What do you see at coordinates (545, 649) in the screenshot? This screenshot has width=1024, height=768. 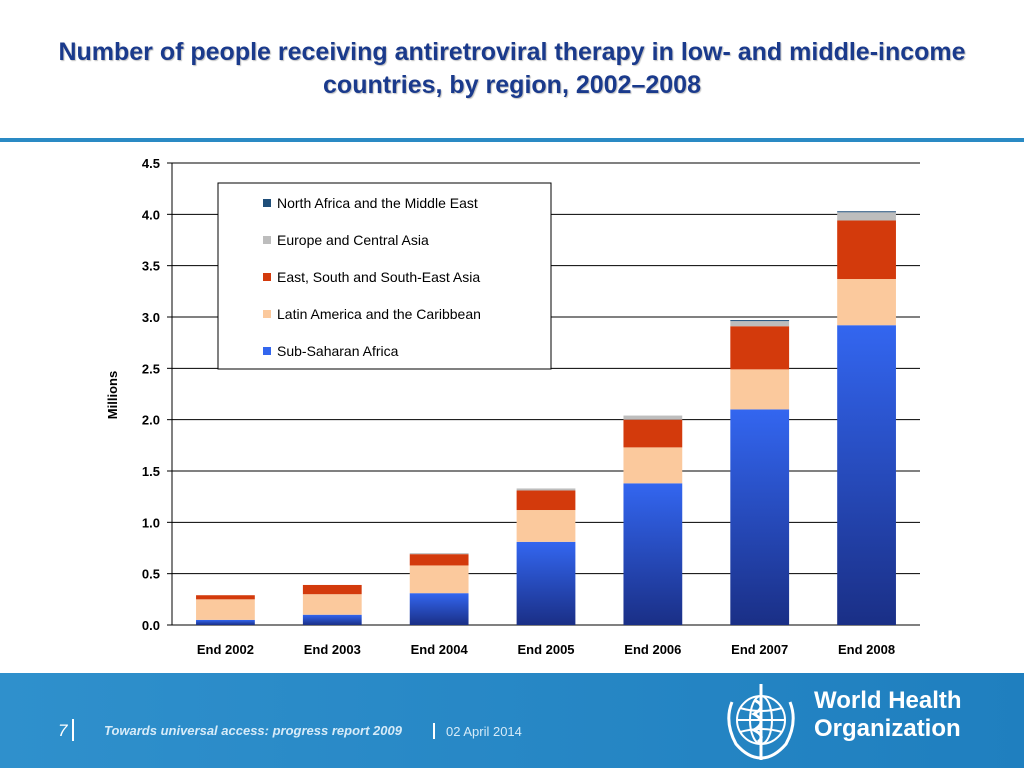 I see `x-tick-label: End 2005` at bounding box center [545, 649].